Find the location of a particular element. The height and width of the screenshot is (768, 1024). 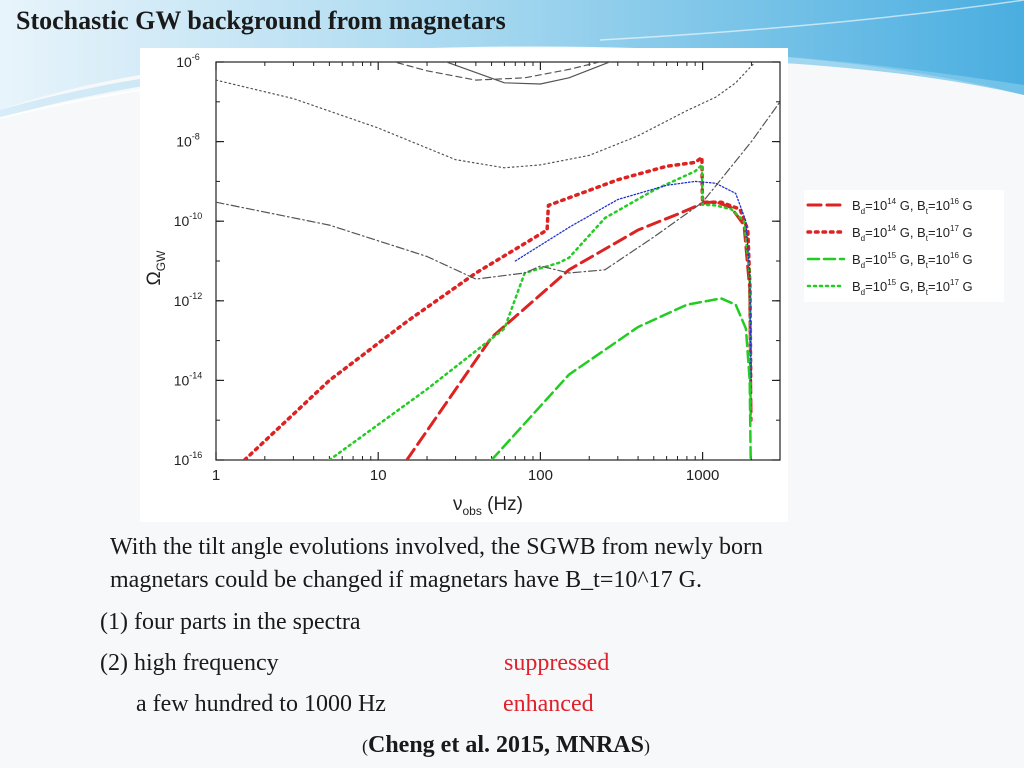

x-tick-label: 1 is located at coordinates (216, 475).